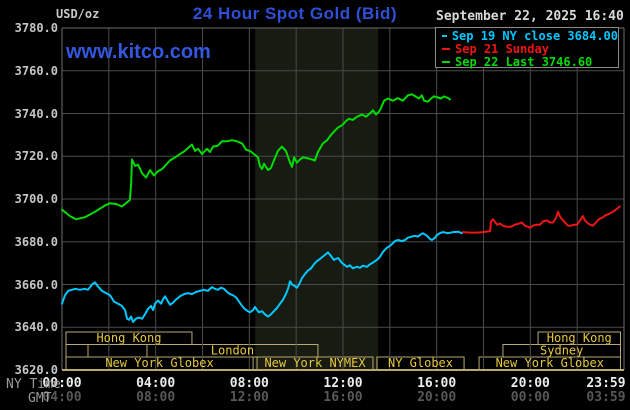 This screenshot has width=630, height=410. What do you see at coordinates (62, 383) in the screenshot?
I see `x-tick-label-ny: 00:00` at bounding box center [62, 383].